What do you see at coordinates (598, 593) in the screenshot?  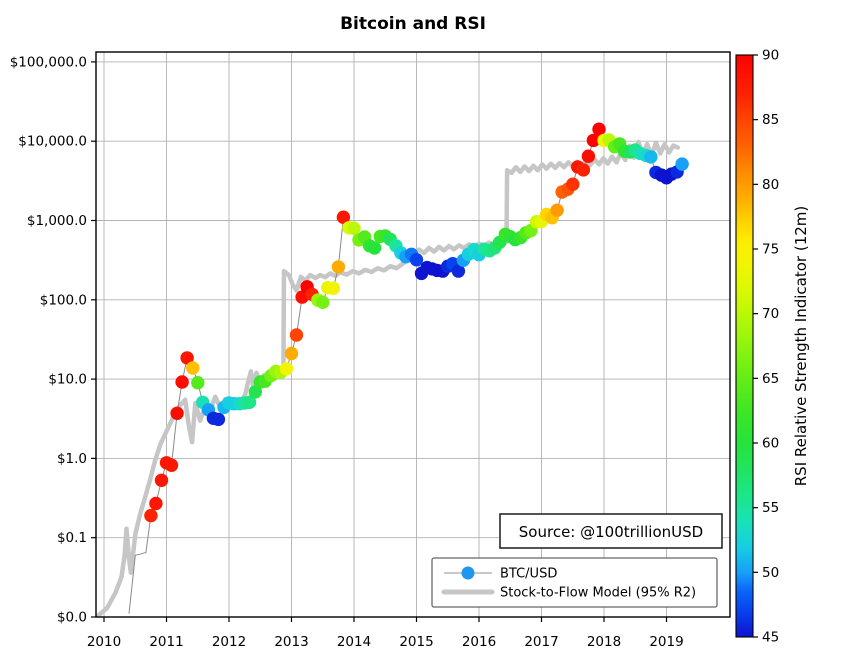 I see `legend-label-s2f: Stock-to-Flow Model (95% R2)` at bounding box center [598, 593].